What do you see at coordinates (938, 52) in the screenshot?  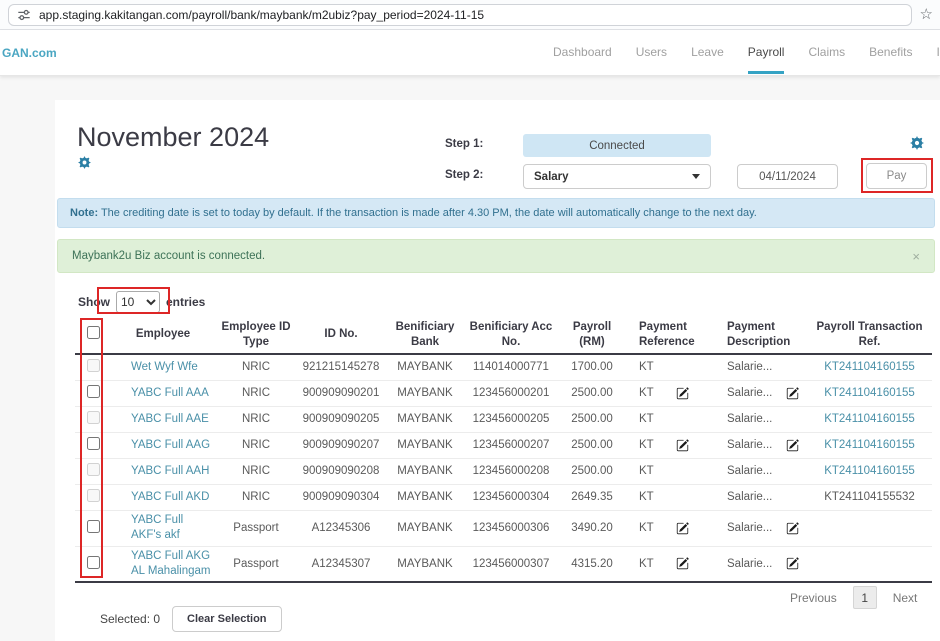 I see `nav-insurance: Insurance` at bounding box center [938, 52].